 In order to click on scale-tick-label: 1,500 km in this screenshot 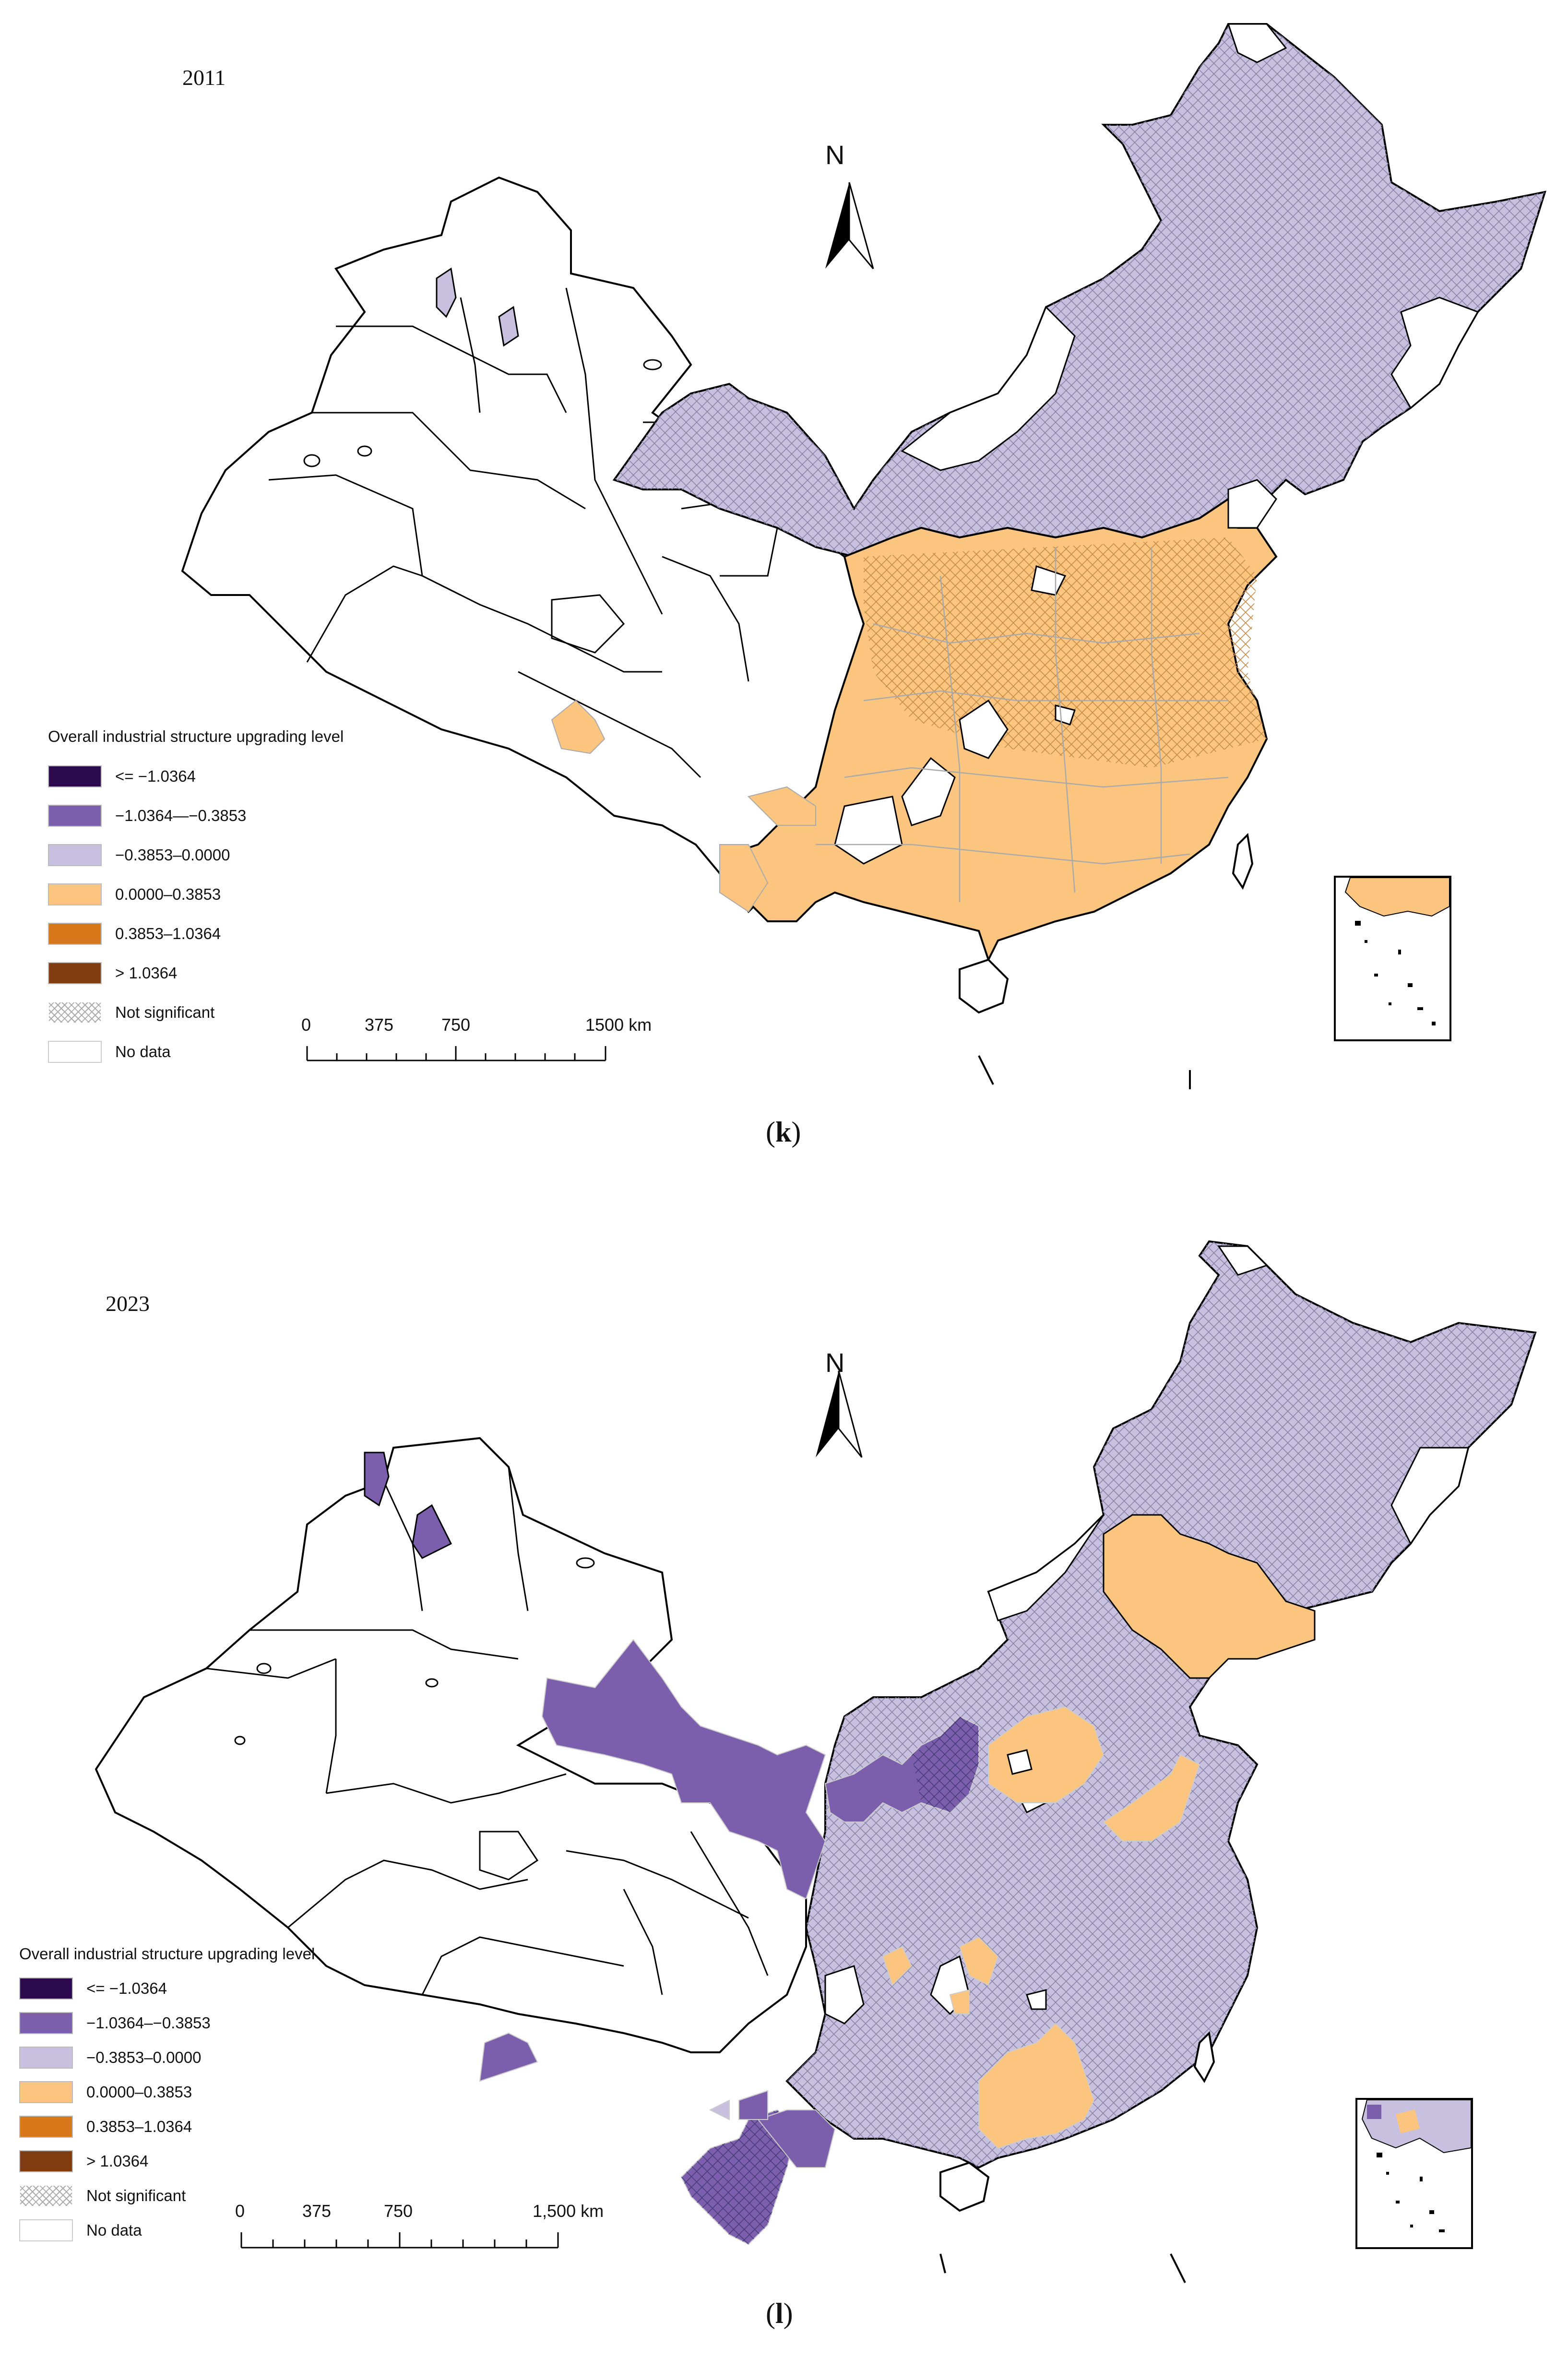, I will do `click(568, 2211)`.